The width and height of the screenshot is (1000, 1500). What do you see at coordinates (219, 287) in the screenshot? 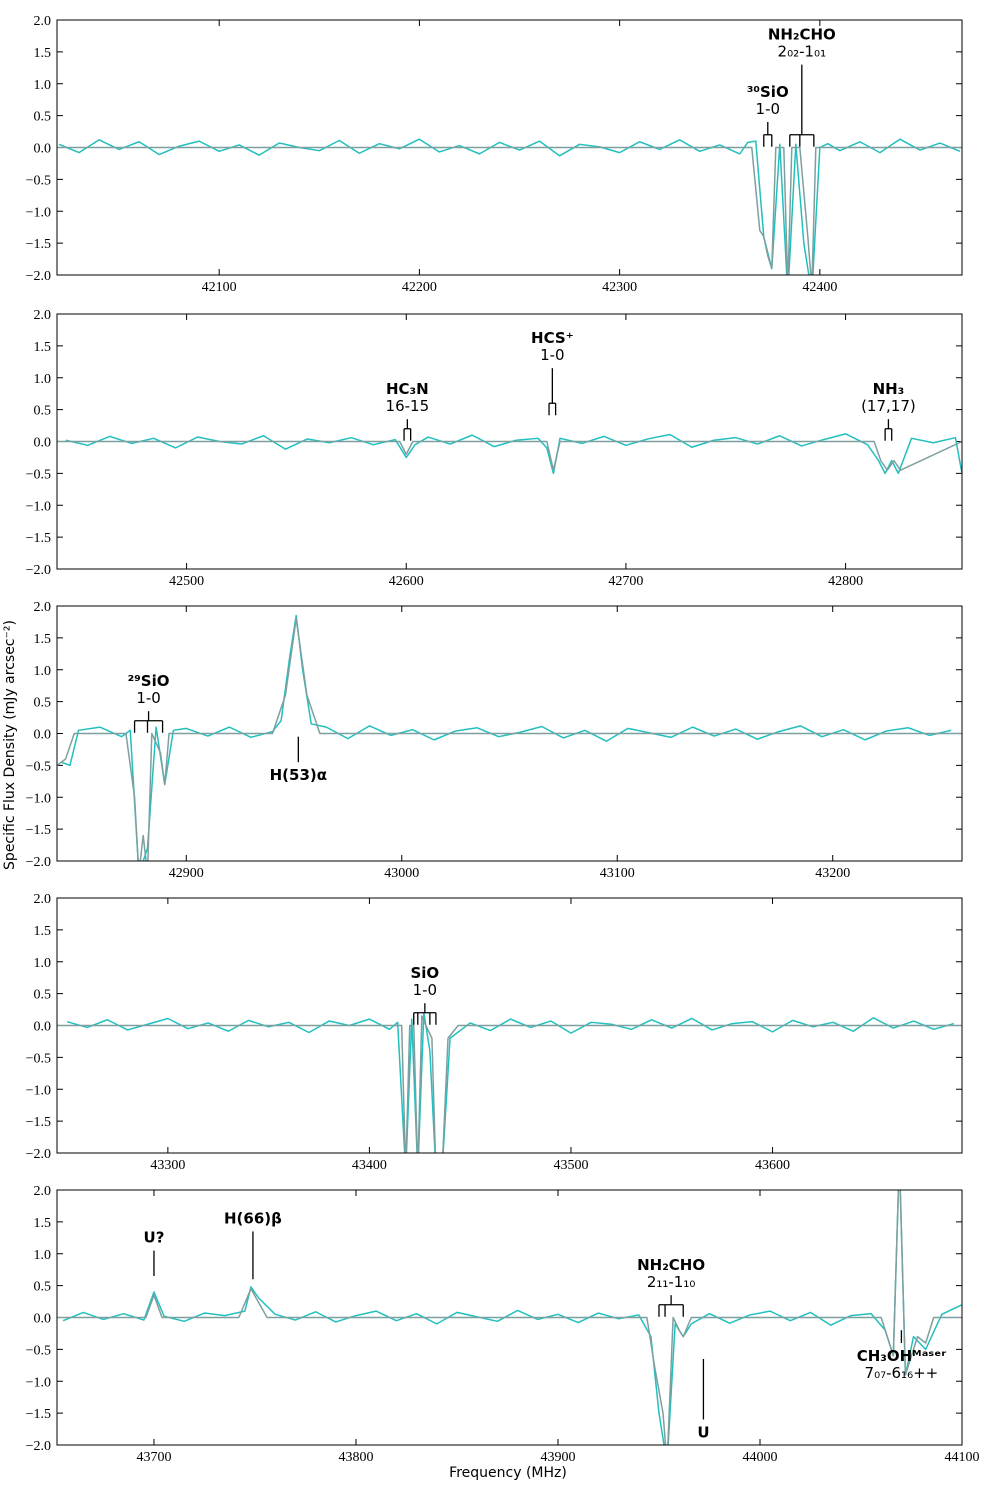
I see `x-tick-label: 42100` at bounding box center [219, 287].